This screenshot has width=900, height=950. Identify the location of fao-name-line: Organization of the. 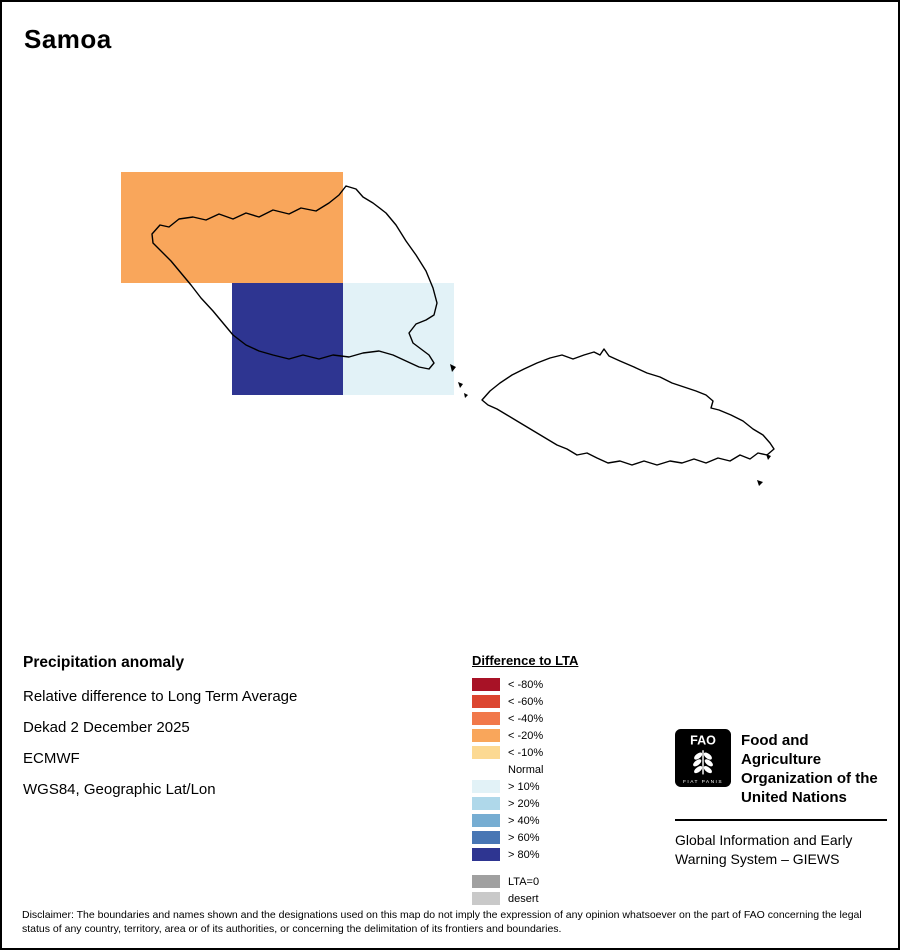
(809, 778).